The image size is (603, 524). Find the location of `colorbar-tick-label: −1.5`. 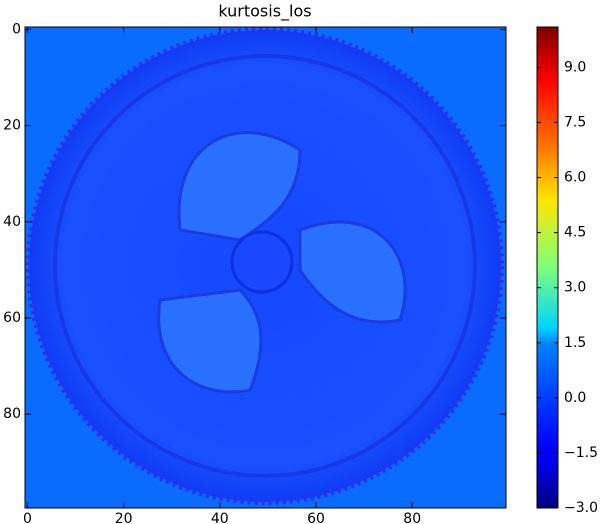

colorbar-tick-label: −1.5 is located at coordinates (581, 453).